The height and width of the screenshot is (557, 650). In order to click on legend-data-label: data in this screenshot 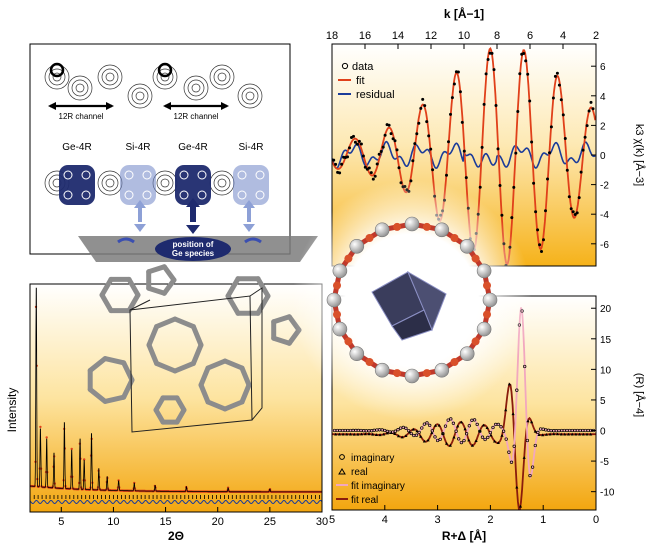, I will do `click(363, 67)`.